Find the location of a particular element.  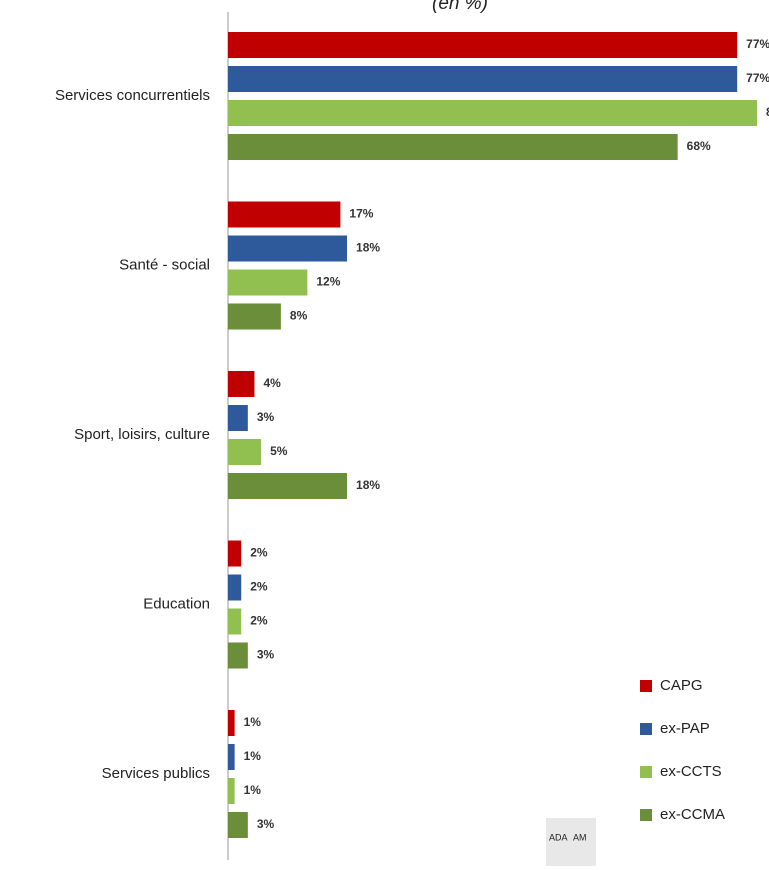

value-label: 4% is located at coordinates (272, 383).